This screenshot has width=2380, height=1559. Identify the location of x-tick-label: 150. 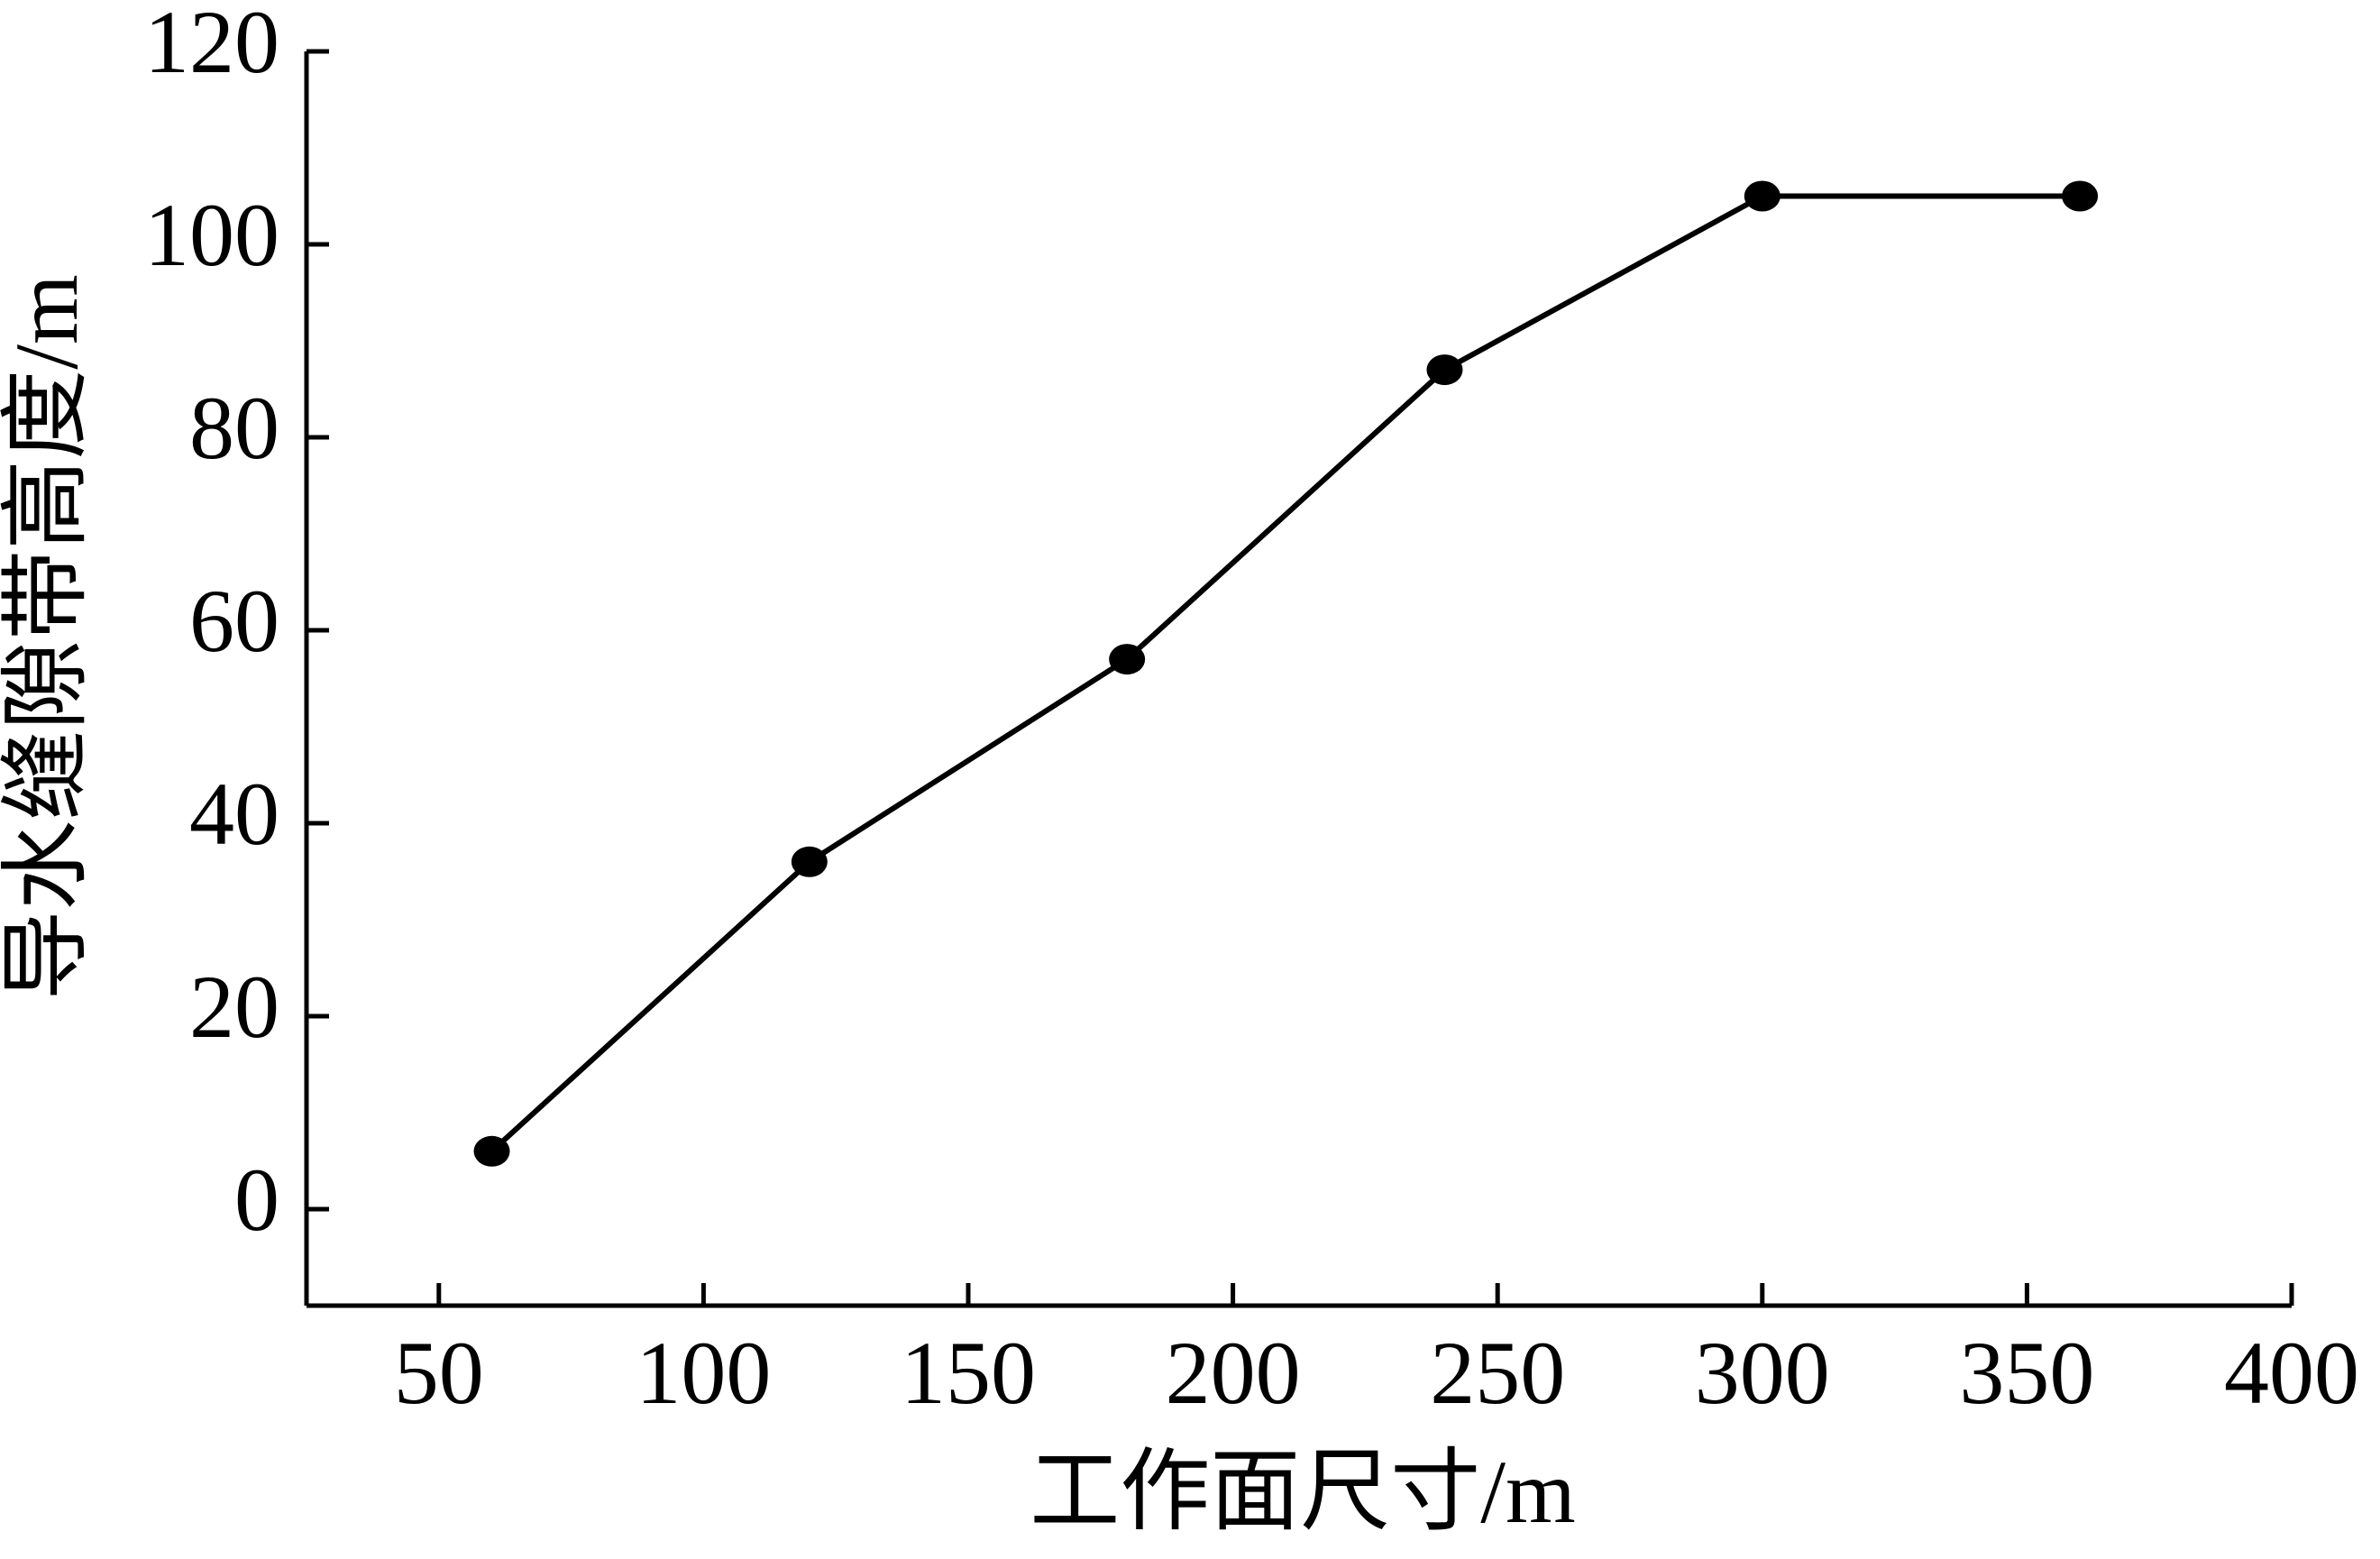
(968, 1373).